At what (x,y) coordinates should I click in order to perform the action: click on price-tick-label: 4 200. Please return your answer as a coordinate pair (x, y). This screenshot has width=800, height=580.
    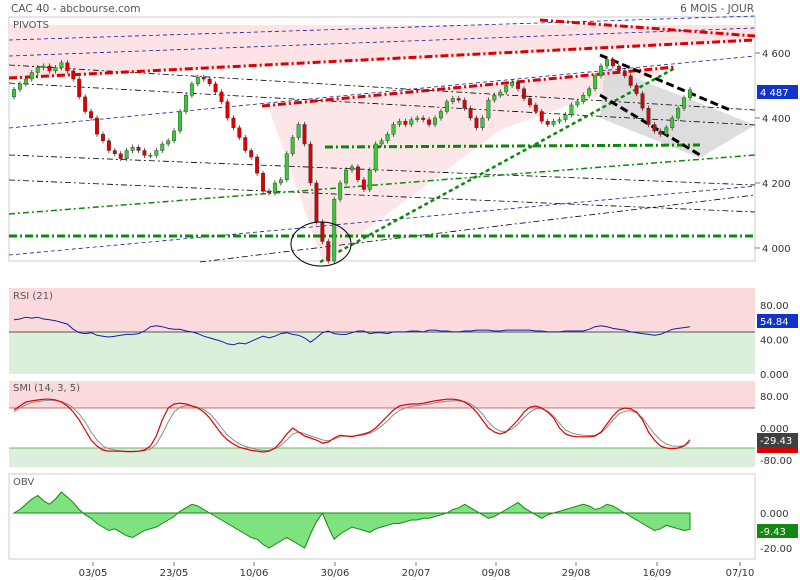
    Looking at the image, I should click on (776, 184).